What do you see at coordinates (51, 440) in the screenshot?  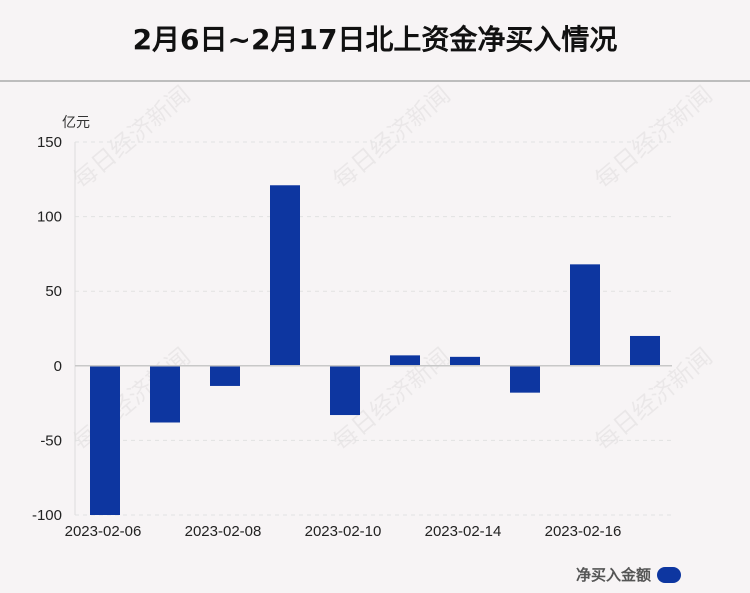 I see `y-tick-label: -50` at bounding box center [51, 440].